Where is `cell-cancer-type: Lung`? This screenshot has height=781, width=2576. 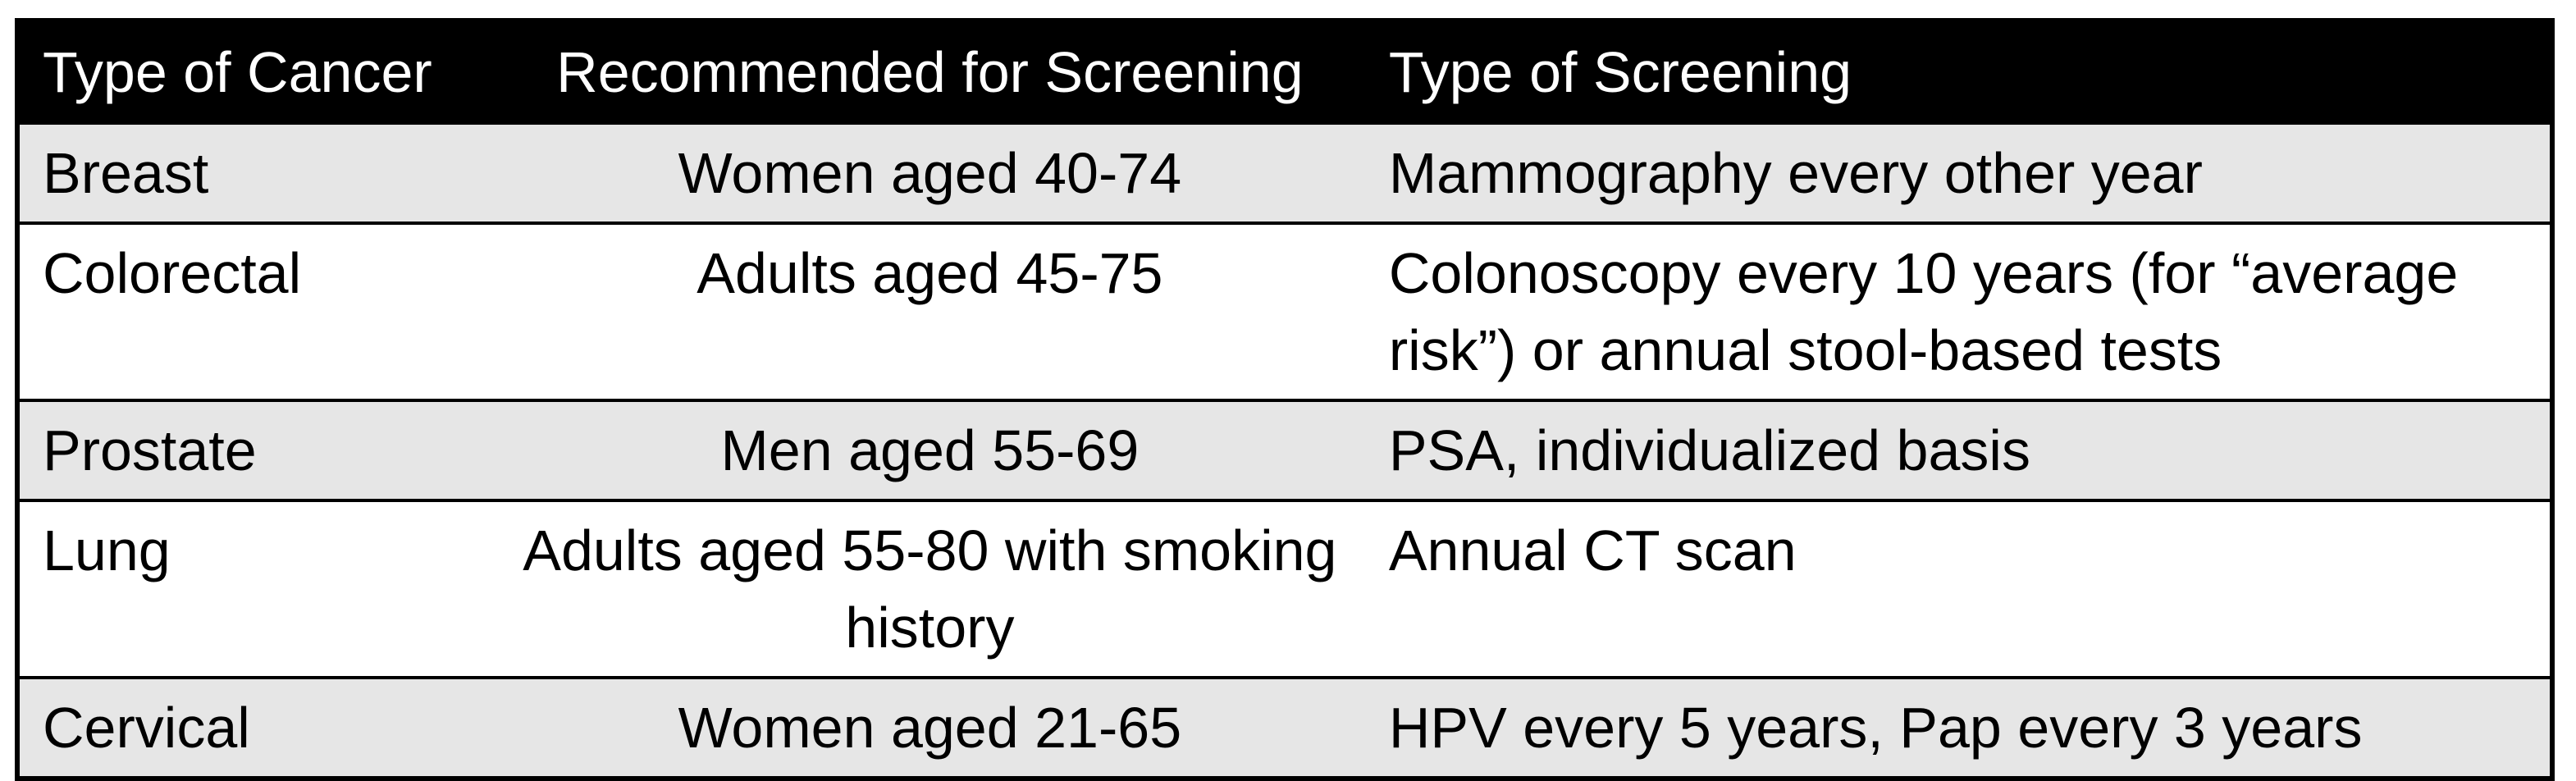 cell-cancer-type: Lung is located at coordinates (256, 589).